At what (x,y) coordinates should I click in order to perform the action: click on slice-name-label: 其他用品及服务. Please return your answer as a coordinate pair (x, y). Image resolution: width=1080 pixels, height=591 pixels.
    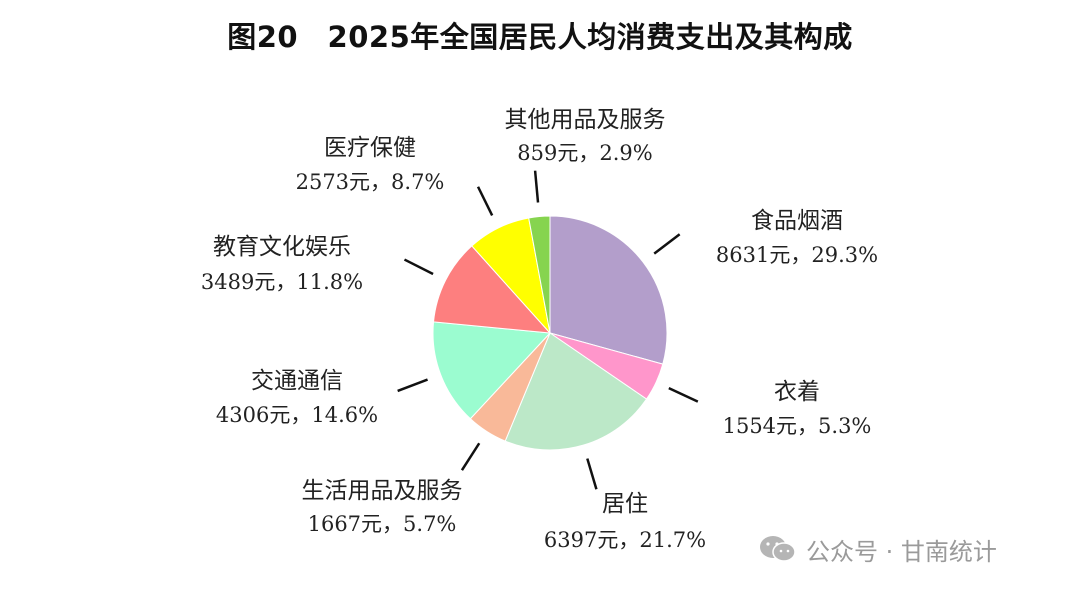
    Looking at the image, I should click on (585, 120).